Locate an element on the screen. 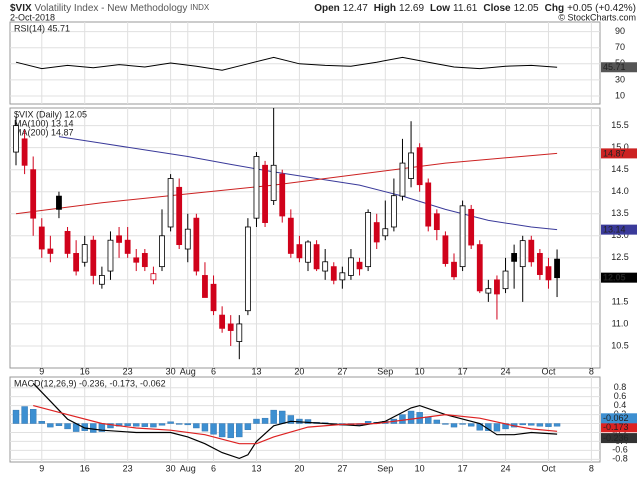  panel-title: $VIX (Daily) 12.05 is located at coordinates (50, 114).